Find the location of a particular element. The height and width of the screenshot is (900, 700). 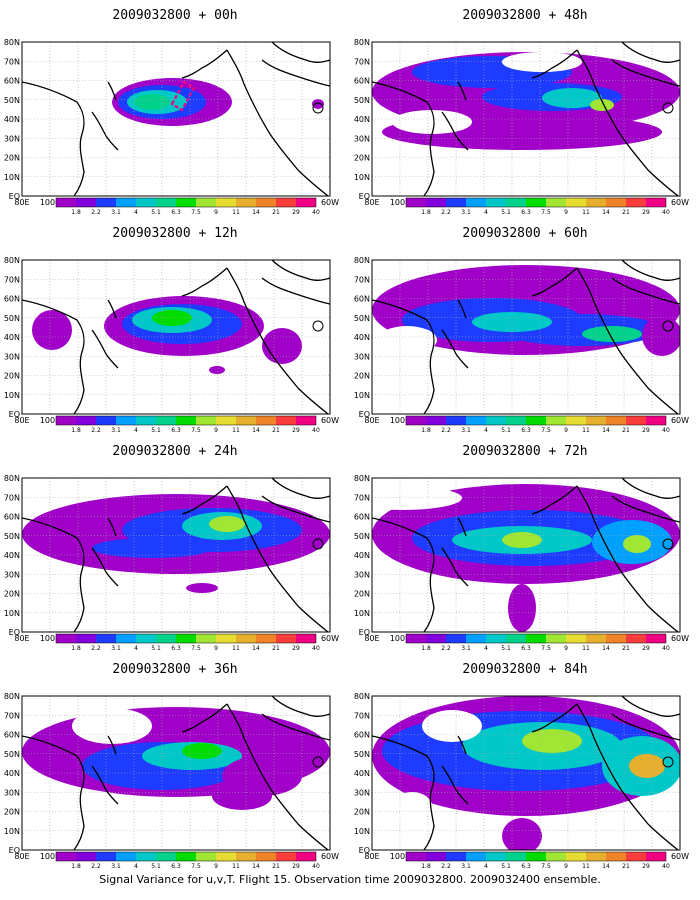

latitude-label: 70N is located at coordinates (362, 715).